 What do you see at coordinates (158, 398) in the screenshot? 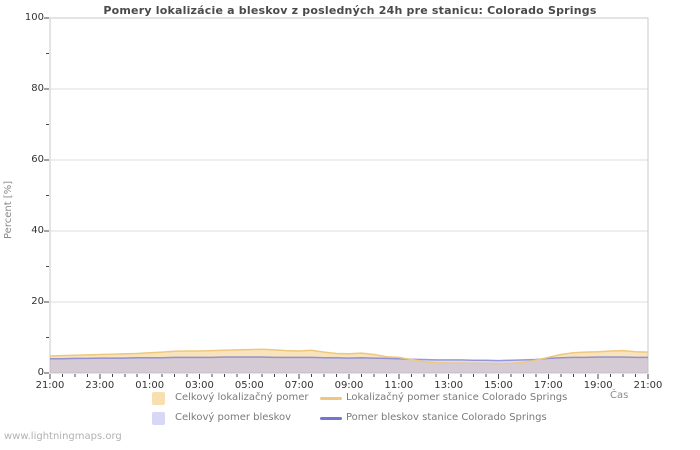
I see `legend-swatch-total-localization` at bounding box center [158, 398].